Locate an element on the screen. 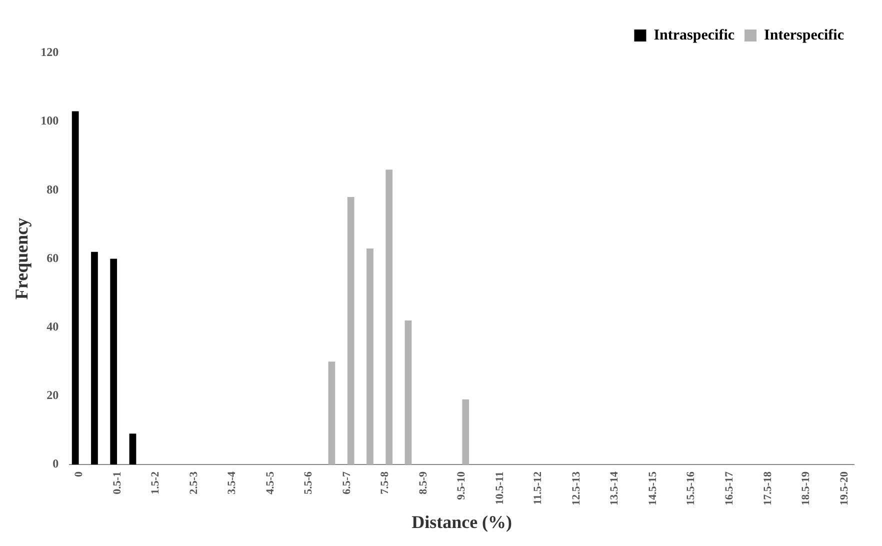 The image size is (882, 546). x-tick-label: 1.5-2 is located at coordinates (156, 482).